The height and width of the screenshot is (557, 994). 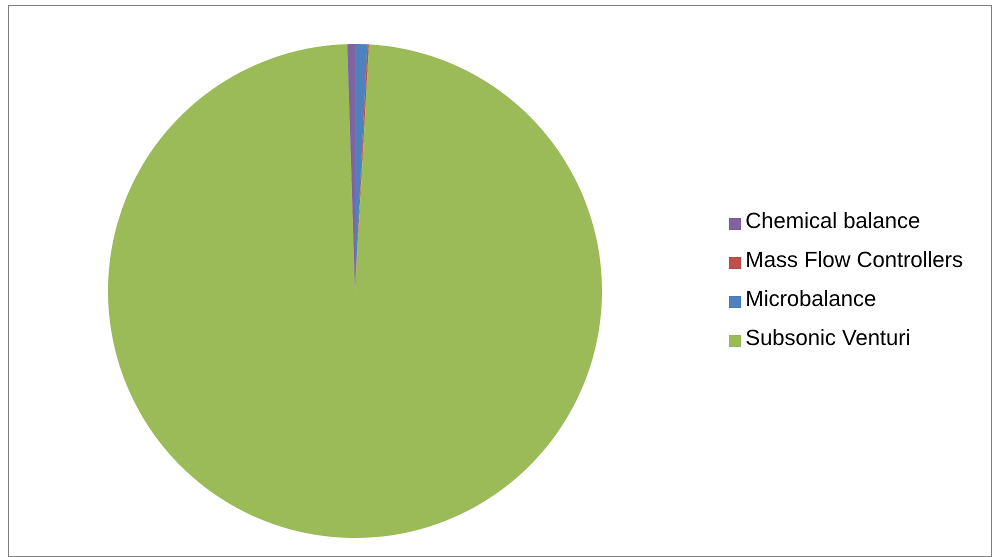 What do you see at coordinates (854, 259) in the screenshot?
I see `legend-label: Mass Flow Controllers` at bounding box center [854, 259].